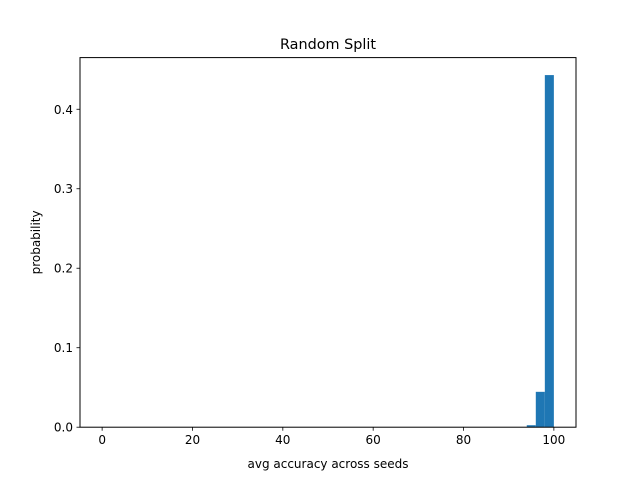 Image resolution: width=640 pixels, height=485 pixels. I want to click on y-tick-label-4: 0.4, so click(63, 110).